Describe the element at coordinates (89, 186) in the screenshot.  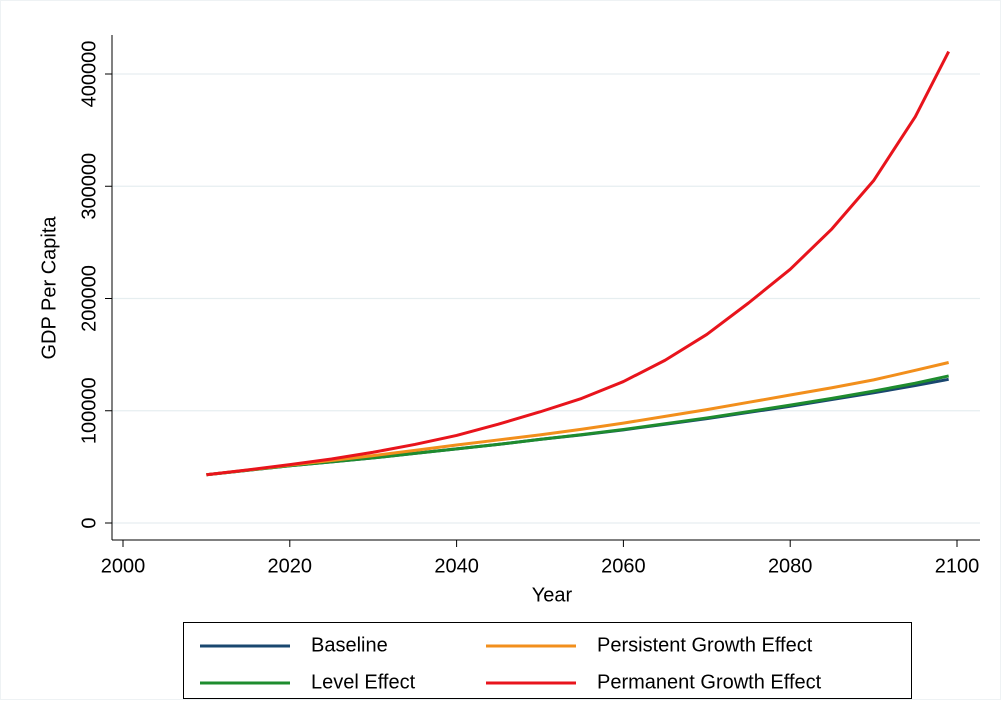
I see `y-tick-label: 300000` at that location.